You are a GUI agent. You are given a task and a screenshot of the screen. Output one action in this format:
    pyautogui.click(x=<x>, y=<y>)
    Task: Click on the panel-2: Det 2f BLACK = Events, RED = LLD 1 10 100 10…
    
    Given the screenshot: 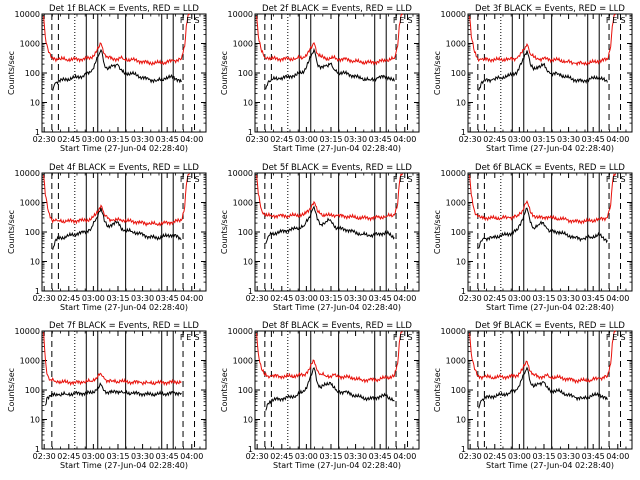 What is the action you would take?
    pyautogui.click(x=320, y=78)
    